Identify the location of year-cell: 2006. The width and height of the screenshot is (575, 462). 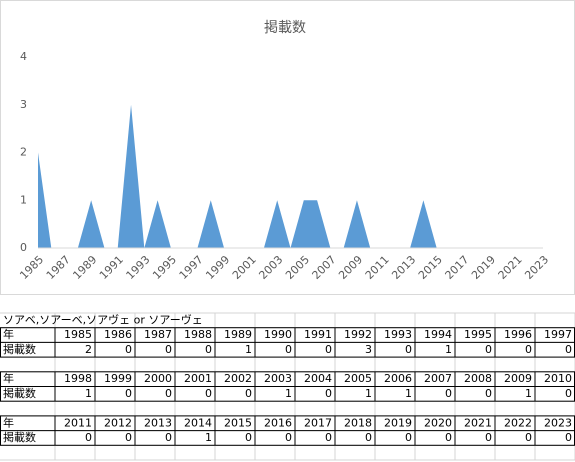
(398, 378).